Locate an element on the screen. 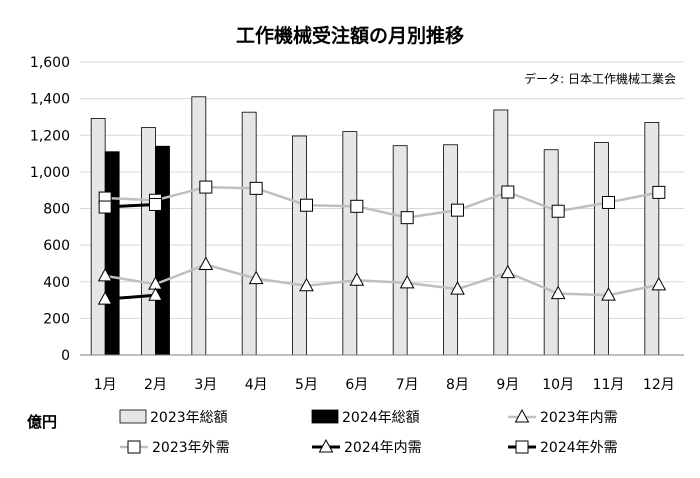 The height and width of the screenshot is (478, 700). x-tick-label: 10月 is located at coordinates (558, 385).